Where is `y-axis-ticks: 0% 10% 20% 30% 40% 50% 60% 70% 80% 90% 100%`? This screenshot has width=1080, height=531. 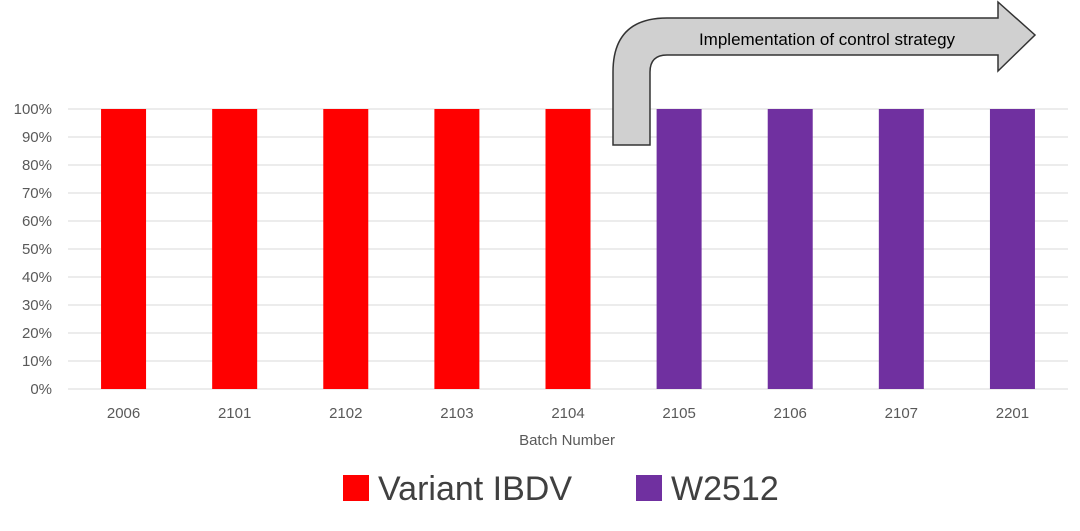 y-axis-ticks: 0% 10% 20% 30% 40% 50% 60% 70% 80% 90% 100% is located at coordinates (33, 249).